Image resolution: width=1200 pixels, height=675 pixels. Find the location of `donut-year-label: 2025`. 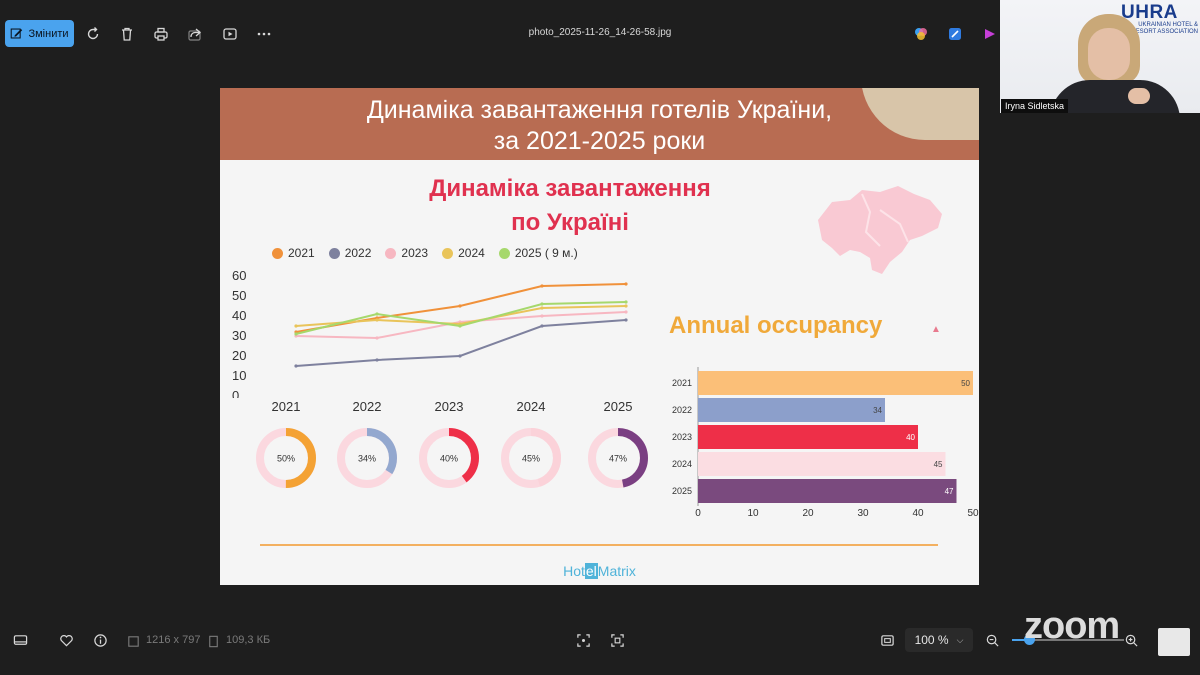

donut-year-label: 2025 is located at coordinates (618, 406).